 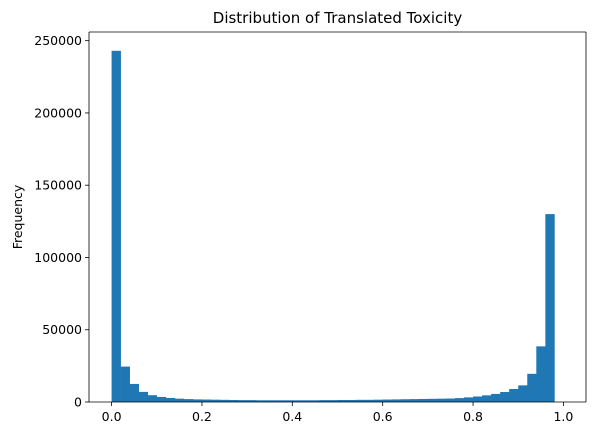 What do you see at coordinates (78, 402) in the screenshot?
I see `y-tick-label: 0` at bounding box center [78, 402].